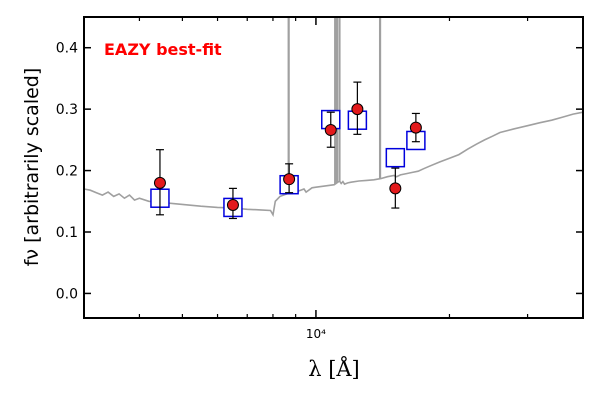  I want to click on y-tick-label: 0.3, so click(67, 110).